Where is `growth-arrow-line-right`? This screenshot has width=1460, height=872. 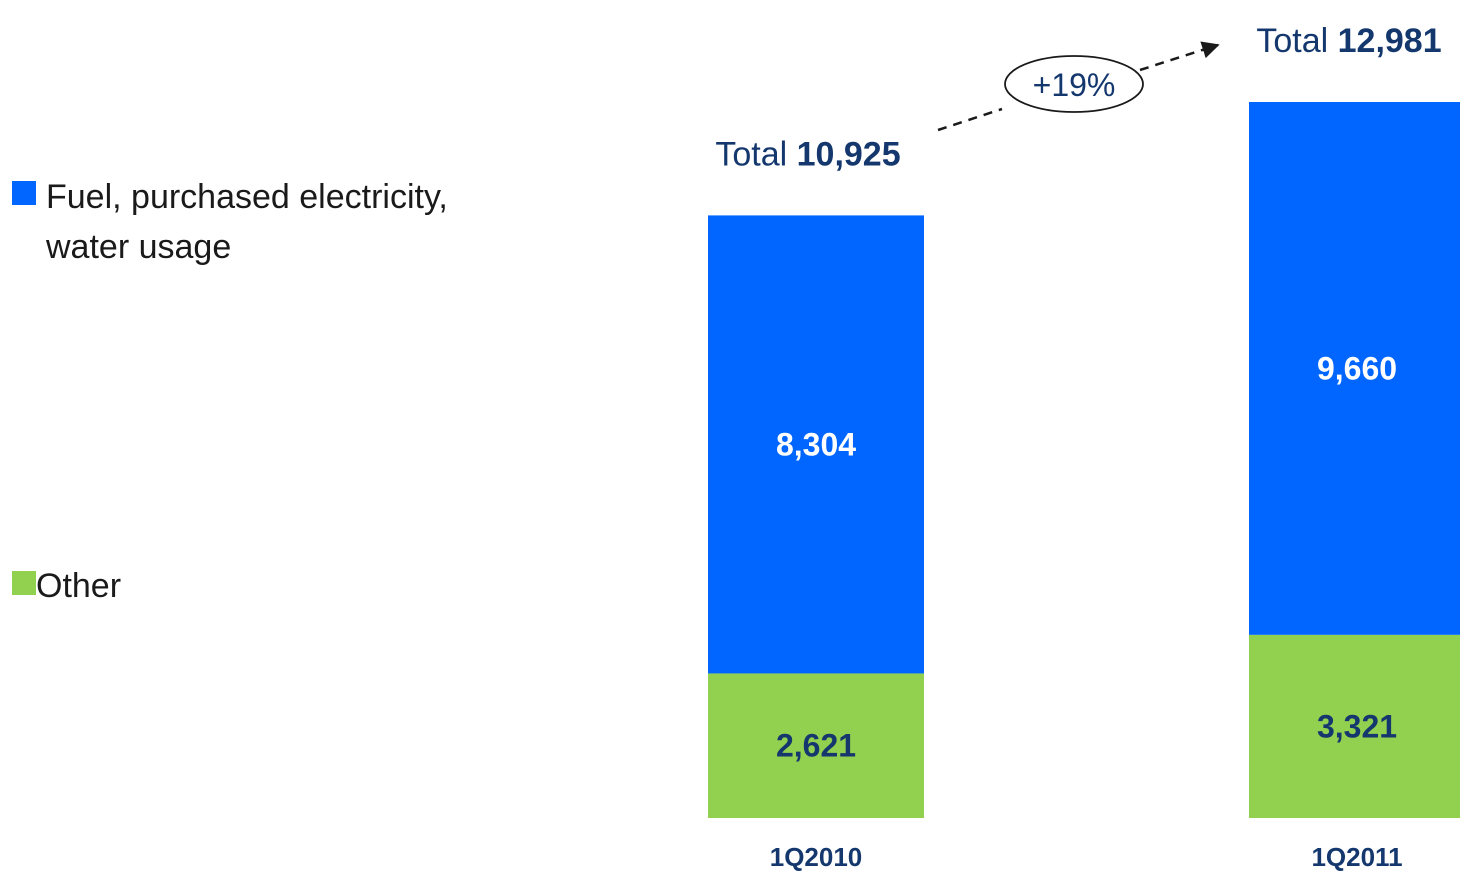
growth-arrow-line-right is located at coordinates (1179, 56).